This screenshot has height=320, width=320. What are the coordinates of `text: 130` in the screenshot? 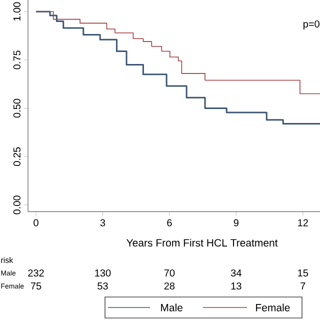 It's located at (103, 273).